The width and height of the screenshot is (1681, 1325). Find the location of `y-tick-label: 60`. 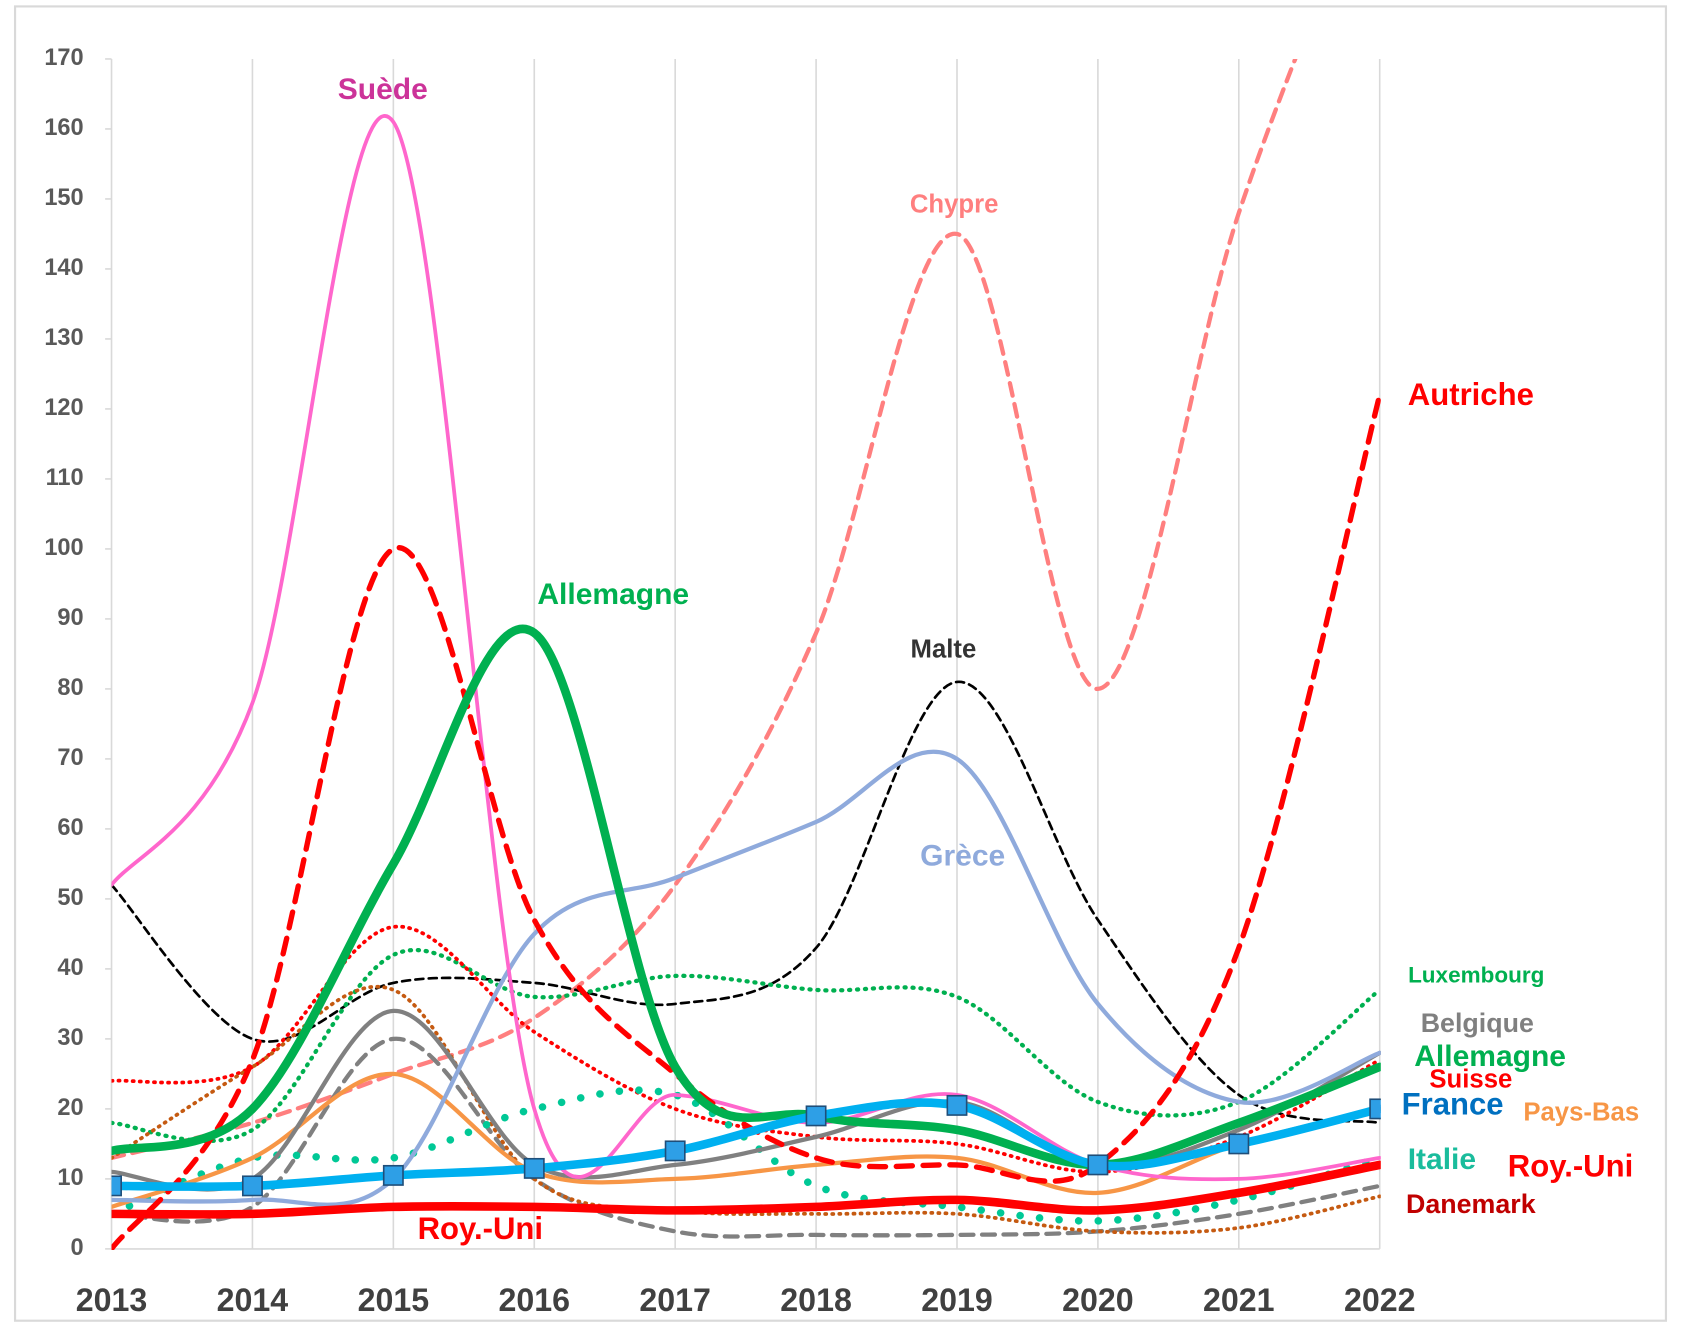

y-tick-label: 60 is located at coordinates (70, 827).